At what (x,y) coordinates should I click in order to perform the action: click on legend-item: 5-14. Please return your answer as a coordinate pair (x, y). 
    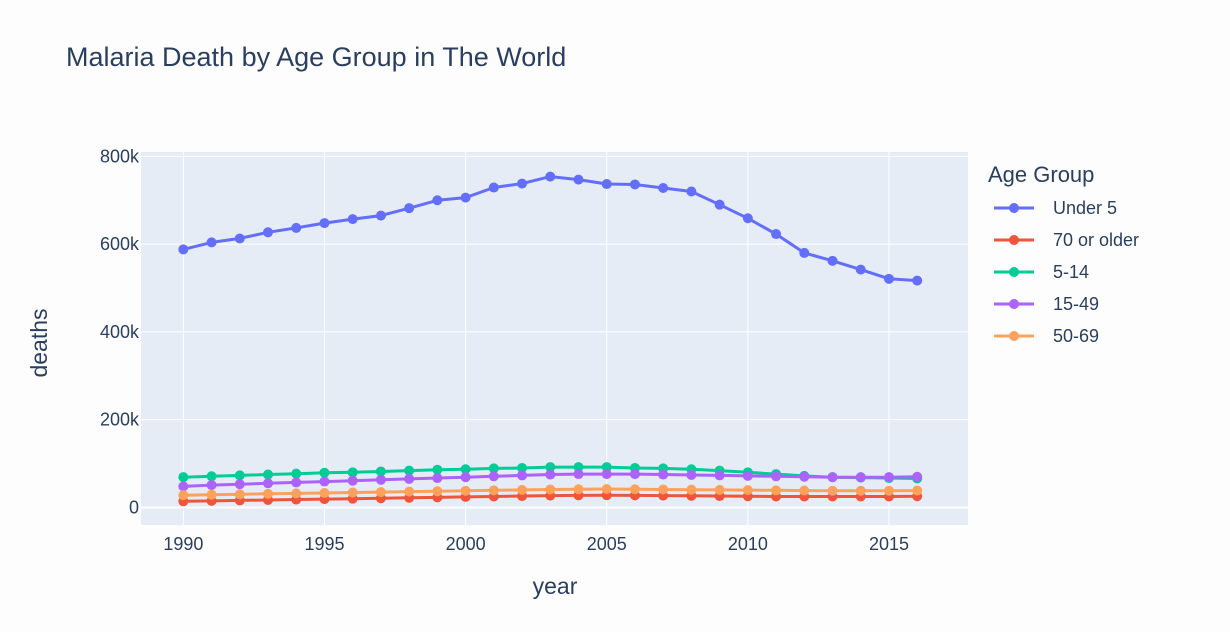
    Looking at the image, I should click on (1041, 272).